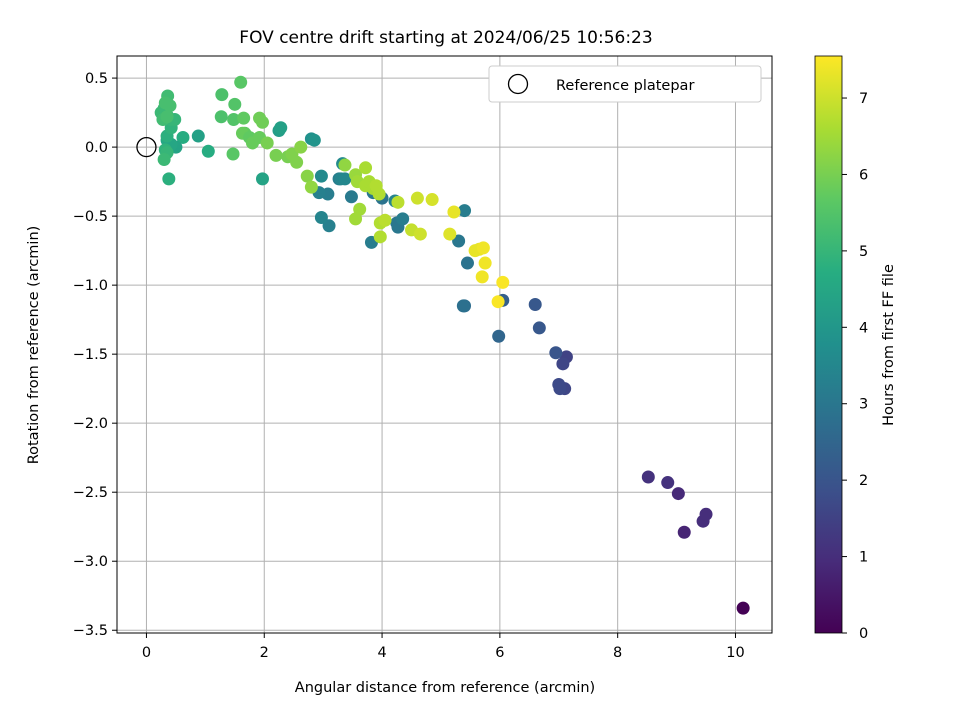 The image size is (960, 720). What do you see at coordinates (146, 653) in the screenshot?
I see `x-tick-label: 0` at bounding box center [146, 653].